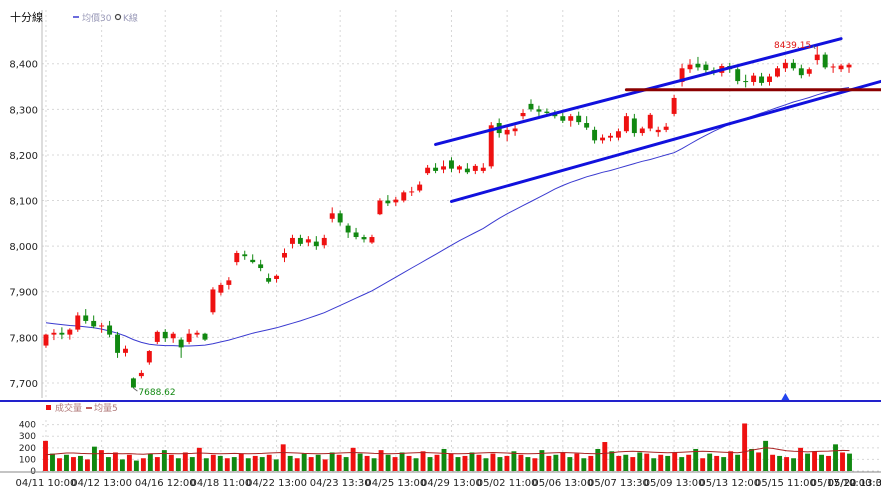 Image resolution: width=881 pixels, height=496 pixels. What do you see at coordinates (130, 18) in the screenshot?
I see `legend-kline-label: K線` at bounding box center [130, 18].